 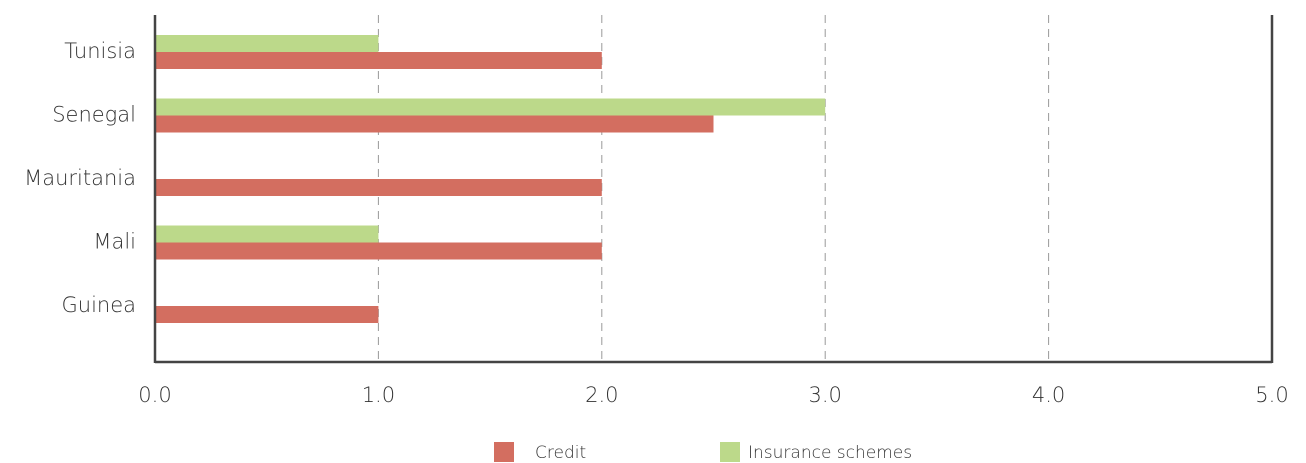 What do you see at coordinates (378, 395) in the screenshot?
I see `x-tick-label: 1.0` at bounding box center [378, 395].